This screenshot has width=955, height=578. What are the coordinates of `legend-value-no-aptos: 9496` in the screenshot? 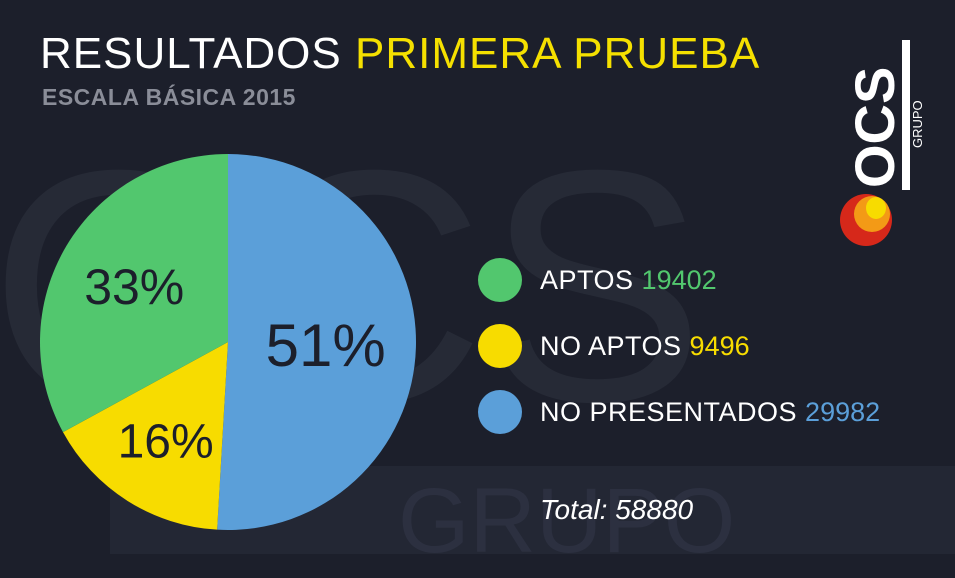 It's located at (719, 345).